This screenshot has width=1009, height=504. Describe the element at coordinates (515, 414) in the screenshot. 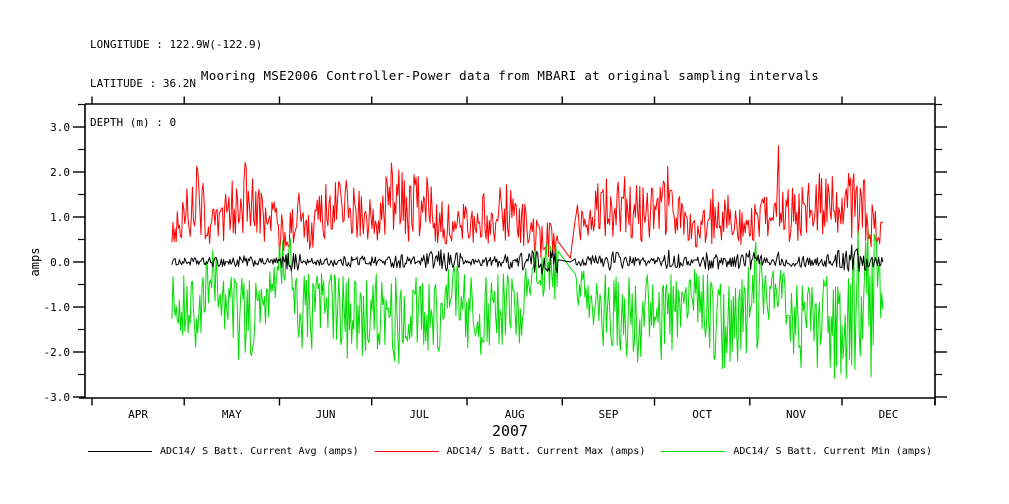

I see `month-label: AUG` at that location.